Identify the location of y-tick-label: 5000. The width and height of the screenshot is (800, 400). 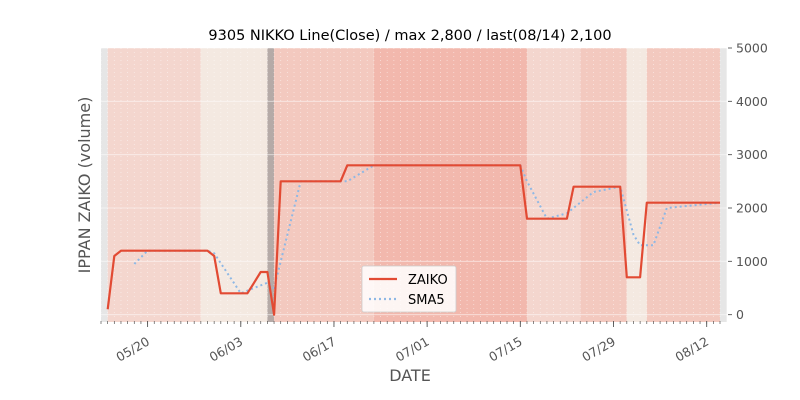
(752, 48).